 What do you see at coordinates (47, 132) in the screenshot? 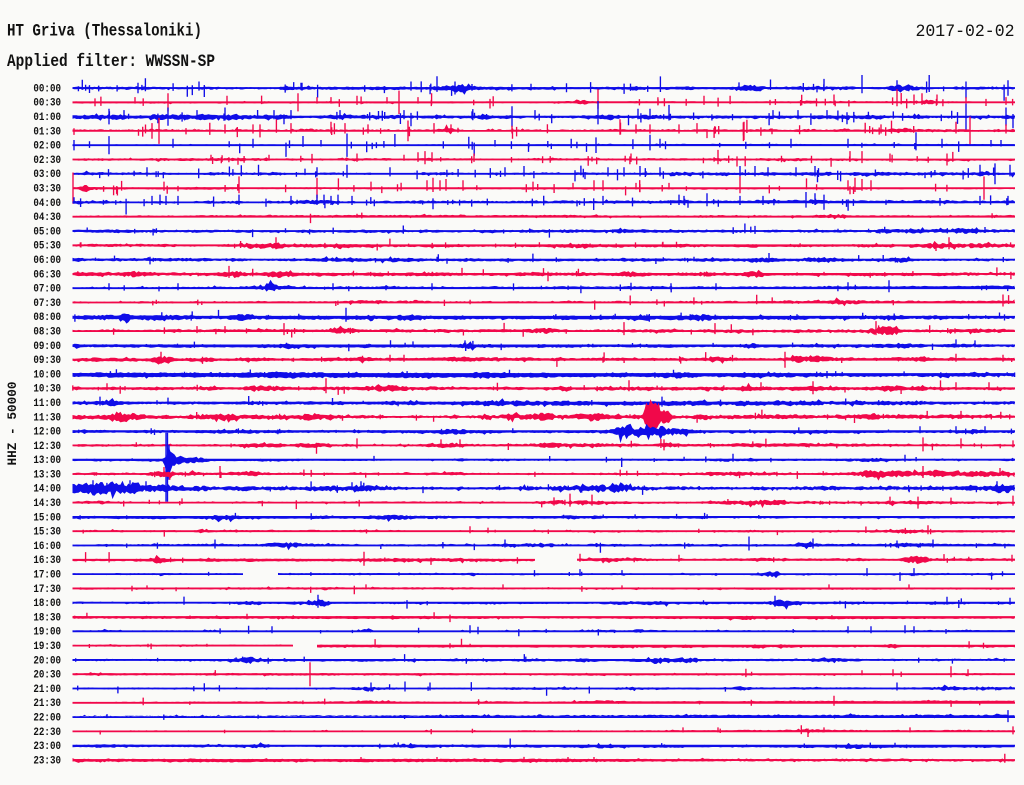
I see `svg-text: 01:30` at bounding box center [47, 132].